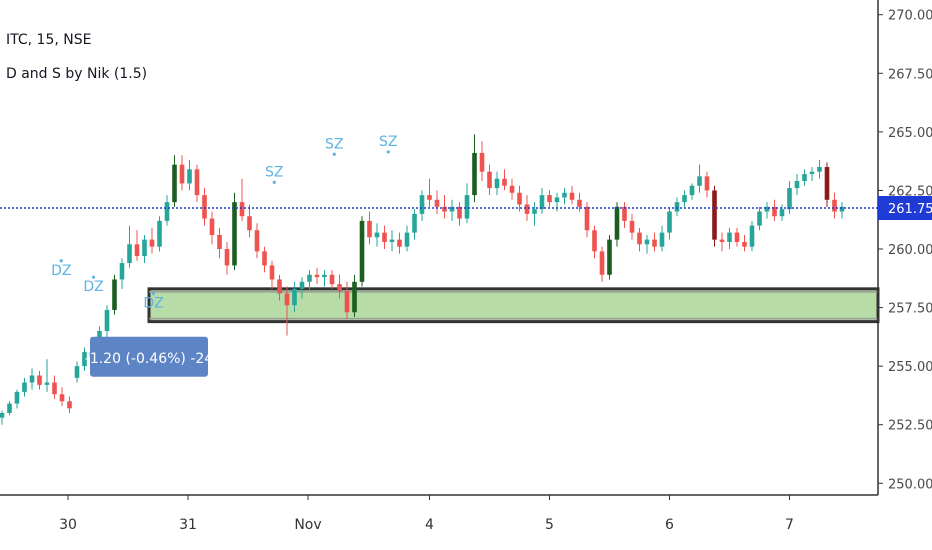 The width and height of the screenshot is (932, 550). What do you see at coordinates (439, 513) in the screenshot?
I see `time-axis: 30 31 Nov 4 5 6 7` at bounding box center [439, 513].